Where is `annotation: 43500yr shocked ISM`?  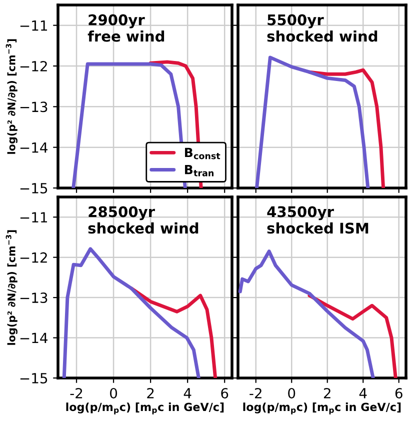 annotation: 43500yr shocked ISM is located at coordinates (317, 220).